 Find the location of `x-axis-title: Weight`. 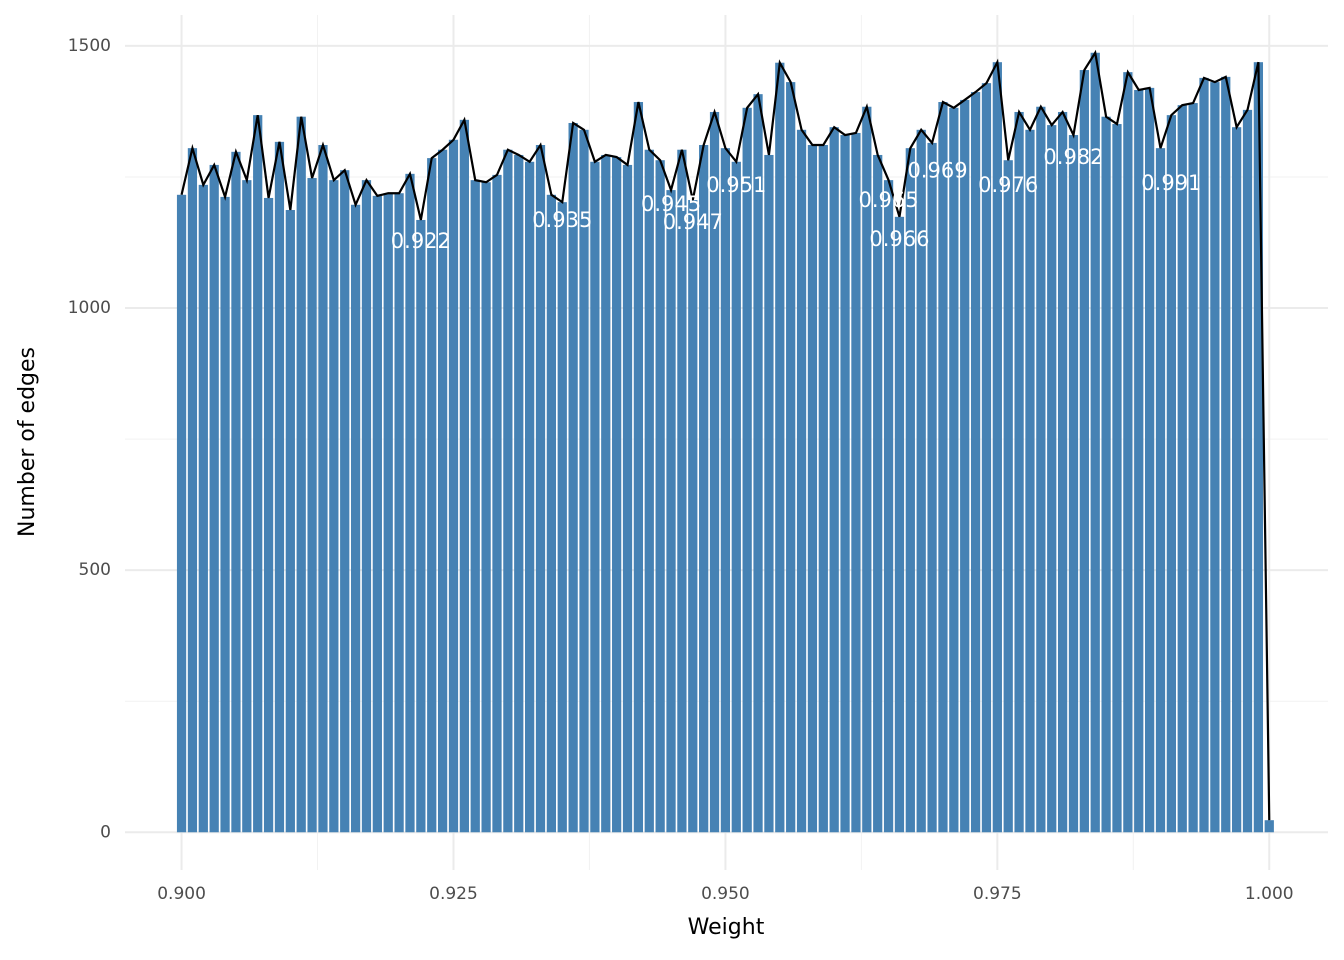

x-axis-title: Weight is located at coordinates (726, 927).